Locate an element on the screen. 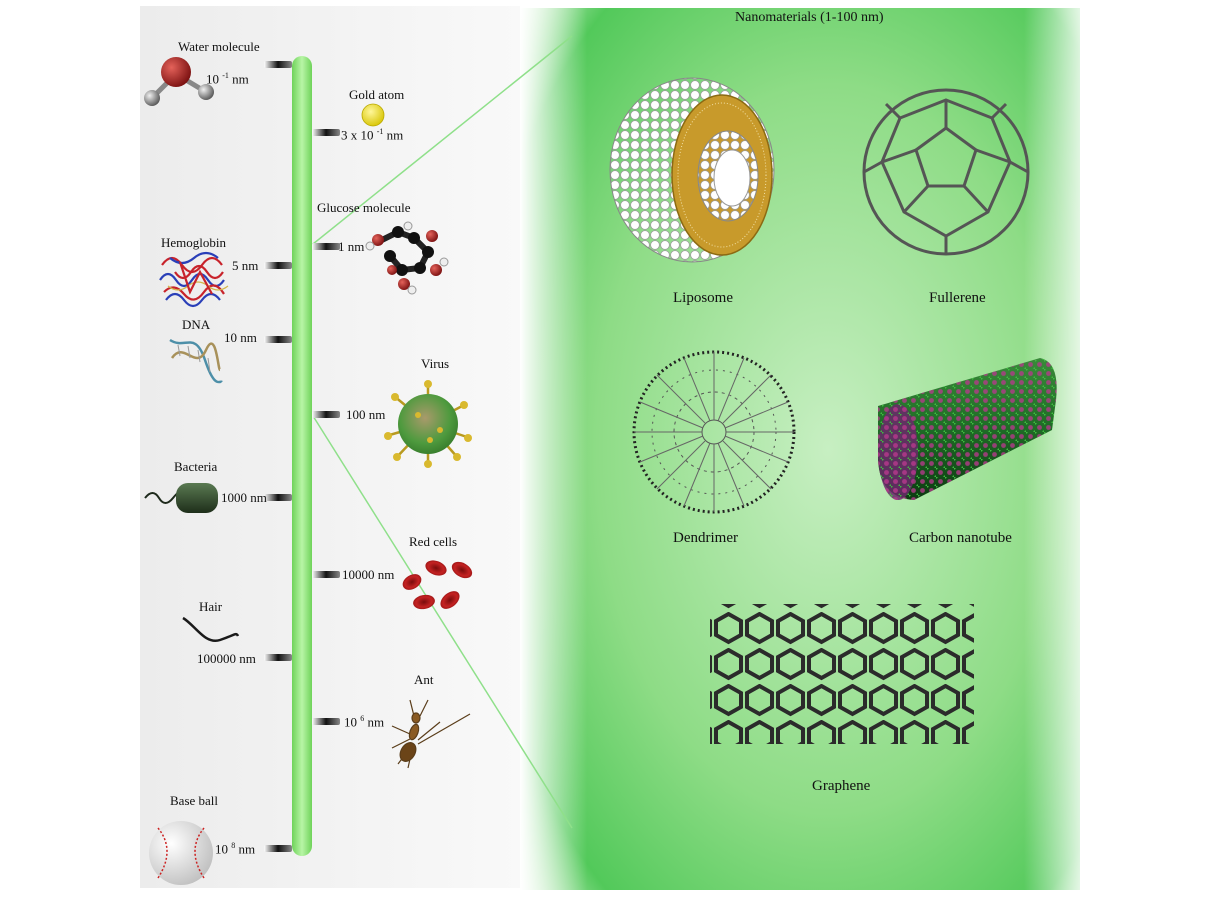 This screenshot has width=1225, height=897. liposome-image is located at coordinates (692, 170).